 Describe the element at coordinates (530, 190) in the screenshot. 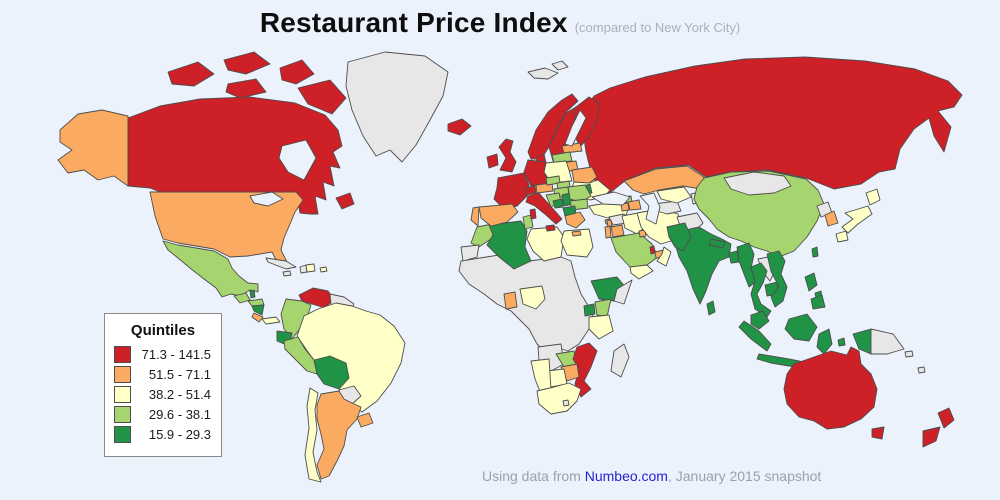

I see `country-switzerland` at that location.